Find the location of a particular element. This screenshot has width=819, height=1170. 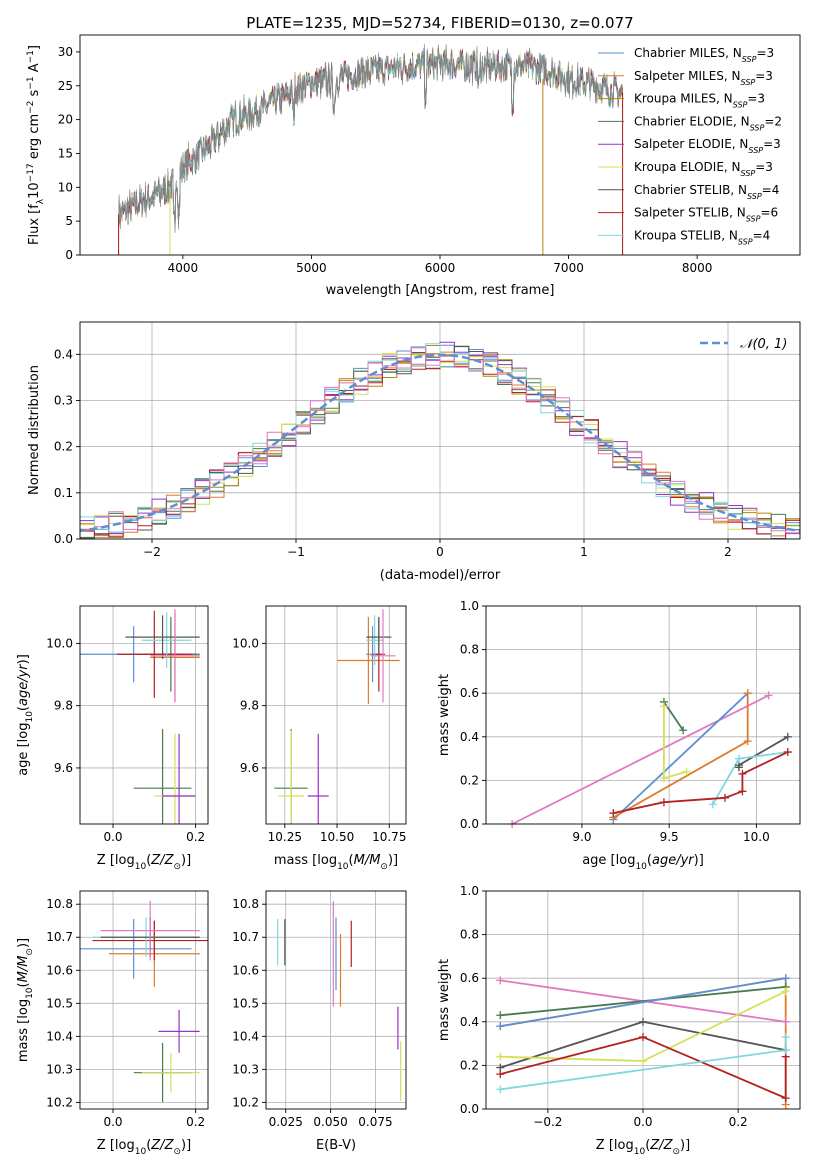

y-tick-label: 25 is located at coordinates (65, 86).